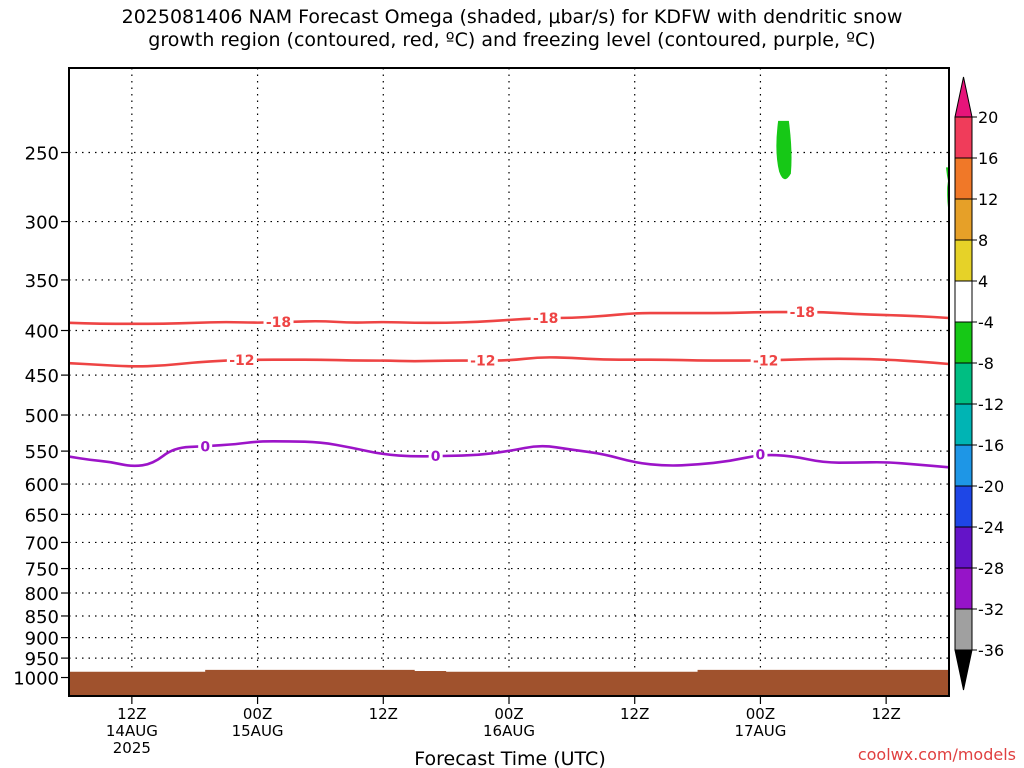 This screenshot has width=1024, height=768. I want to click on y-tick-label-350: 350, so click(42, 281).